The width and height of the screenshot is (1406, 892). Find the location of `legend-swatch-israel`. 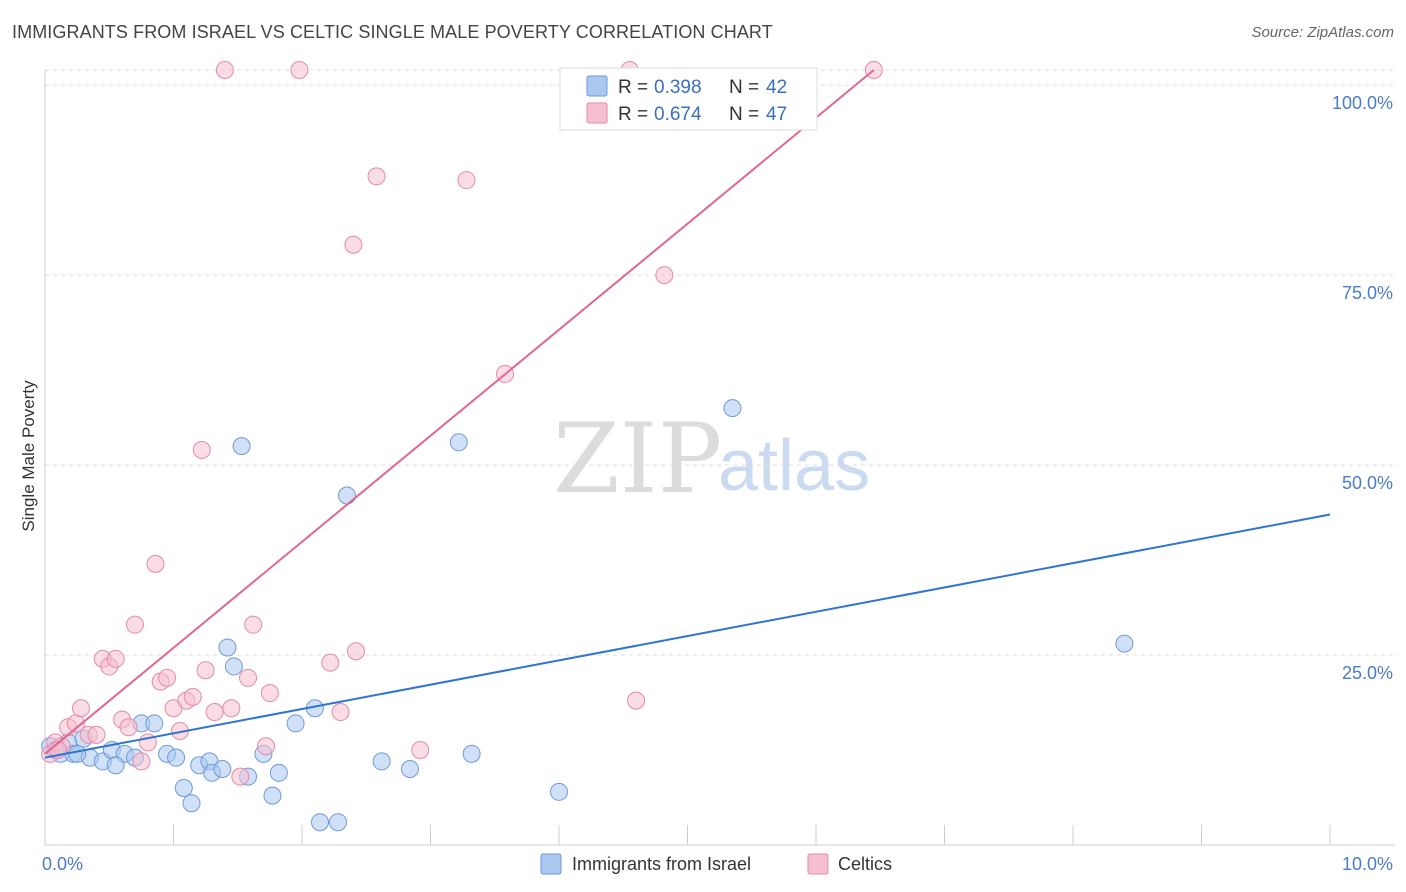

legend-swatch-israel is located at coordinates (597, 86).